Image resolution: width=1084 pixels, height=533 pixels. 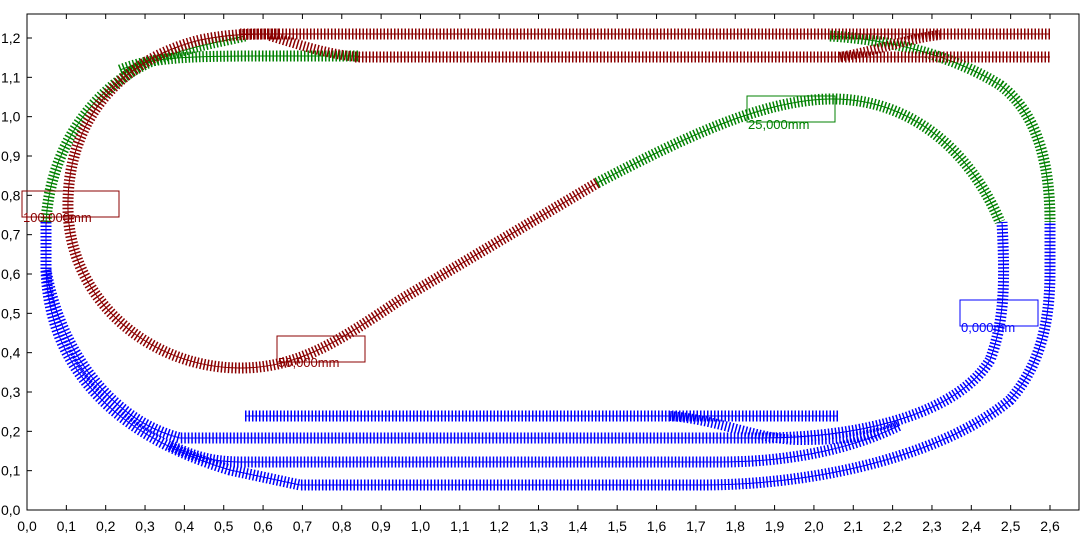 I want to click on y-tick-label: 0,4, so click(x=11, y=353).